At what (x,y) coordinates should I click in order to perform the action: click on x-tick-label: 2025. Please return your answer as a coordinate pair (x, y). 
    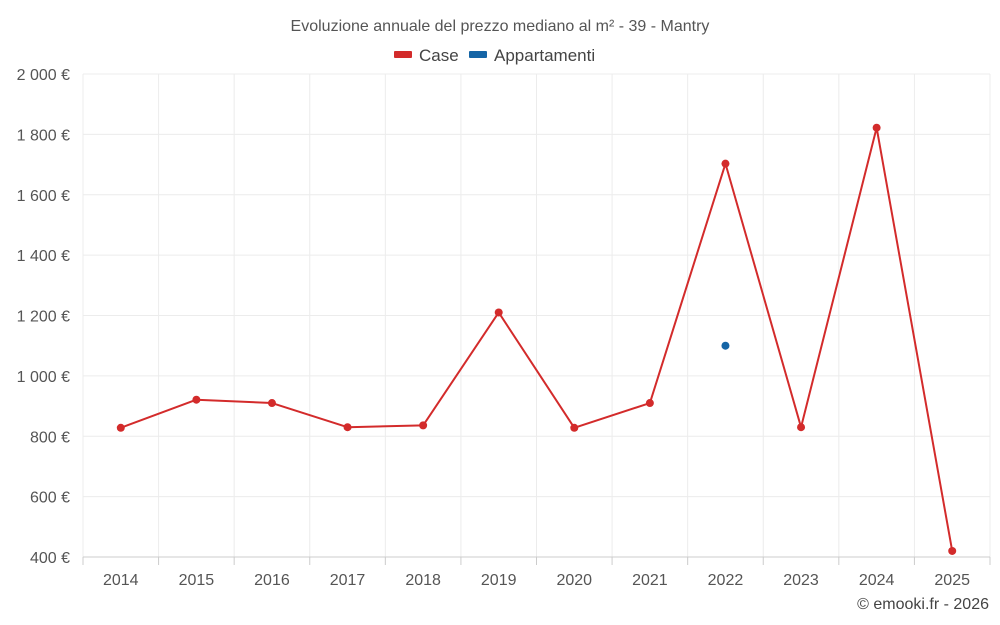
    Looking at the image, I should click on (952, 580).